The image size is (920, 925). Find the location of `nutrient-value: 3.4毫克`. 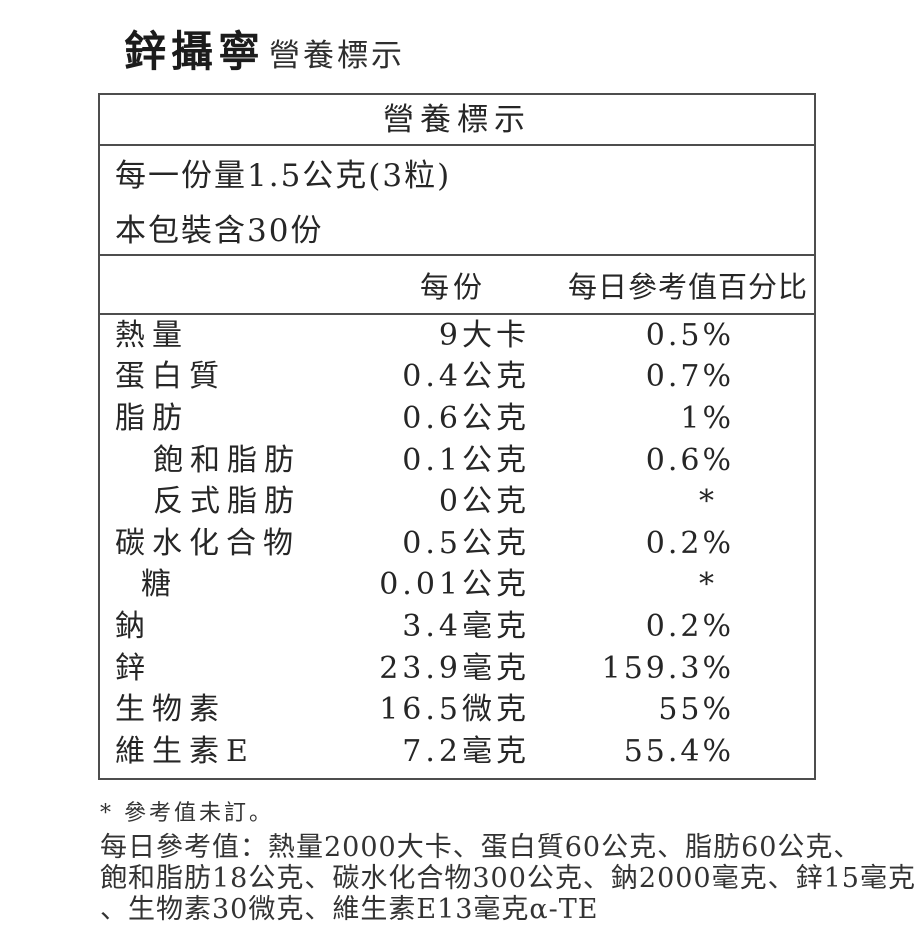

nutrient-value: 3.4毫克 is located at coordinates (466, 626).